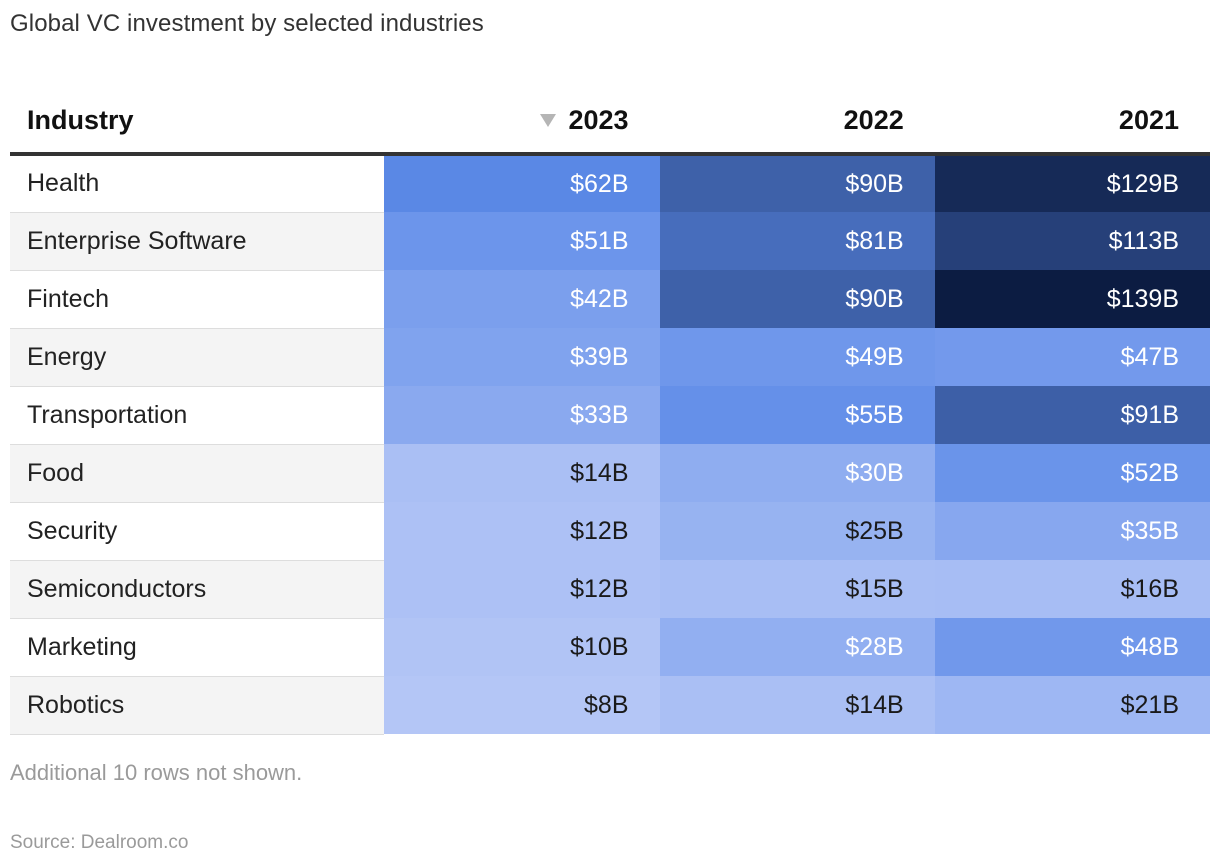  What do you see at coordinates (797, 705) in the screenshot?
I see `value-cell-2022: $14B` at bounding box center [797, 705].